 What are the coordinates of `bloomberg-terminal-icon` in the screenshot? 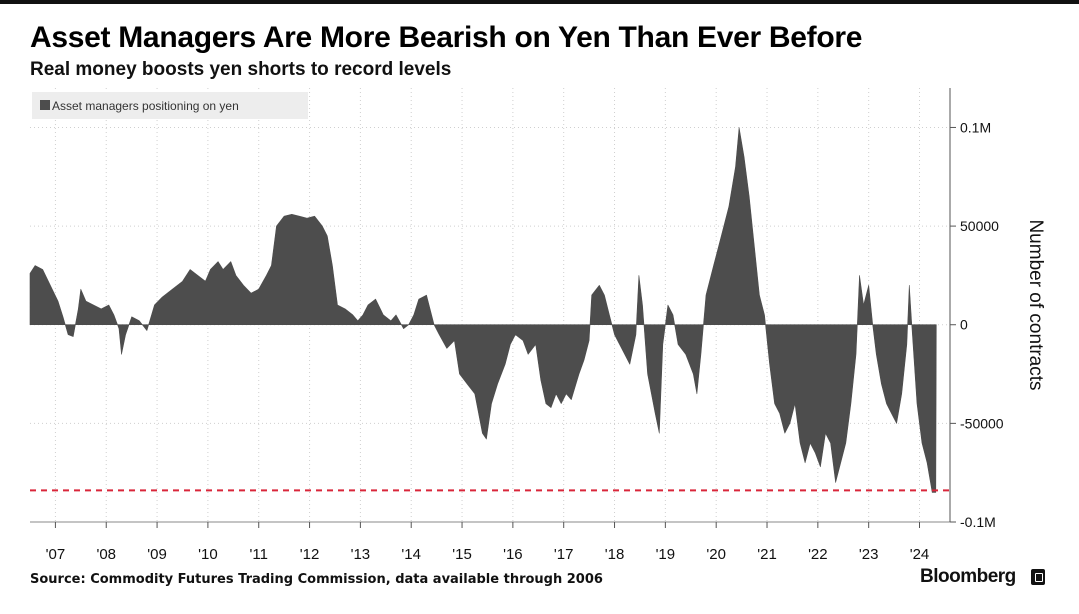 It's located at (1038, 577).